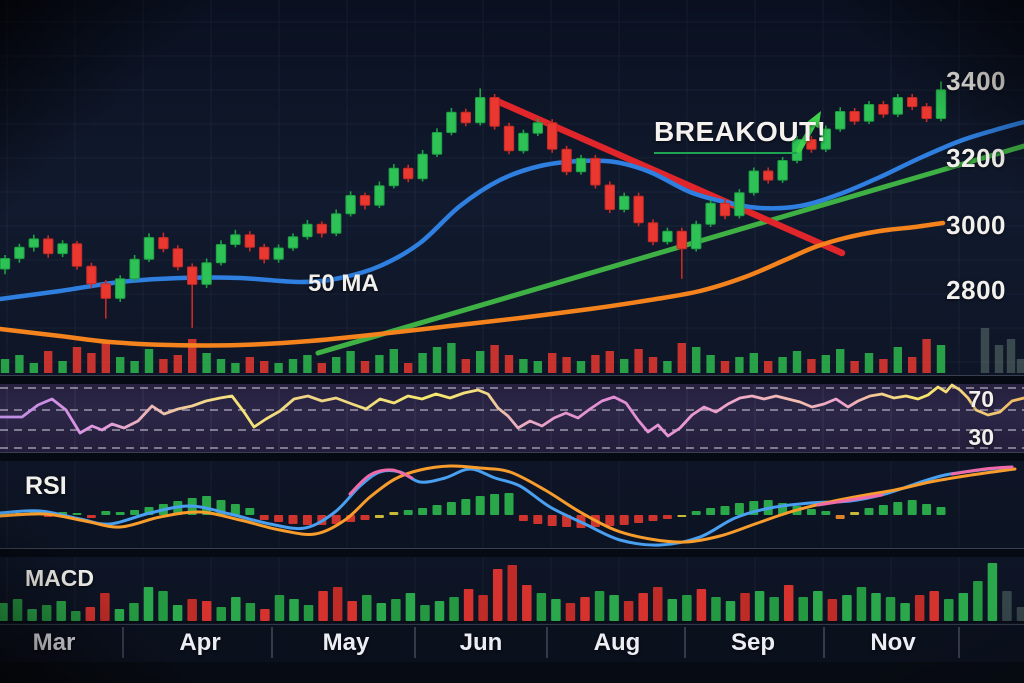  Describe the element at coordinates (740, 131) in the screenshot. I see `breakout-annotation: BREAKOUT!` at that location.